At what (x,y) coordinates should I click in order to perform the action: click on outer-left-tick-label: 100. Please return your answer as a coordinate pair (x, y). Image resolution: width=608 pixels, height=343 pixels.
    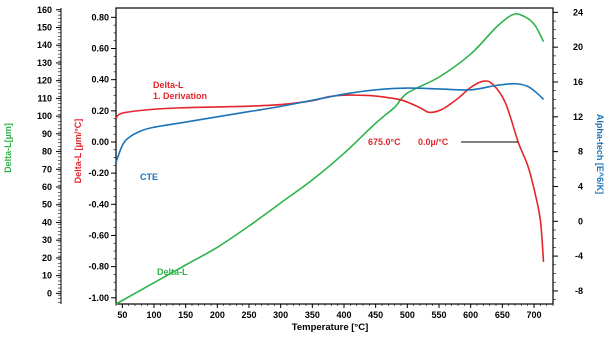
    Looking at the image, I should click on (44, 116).